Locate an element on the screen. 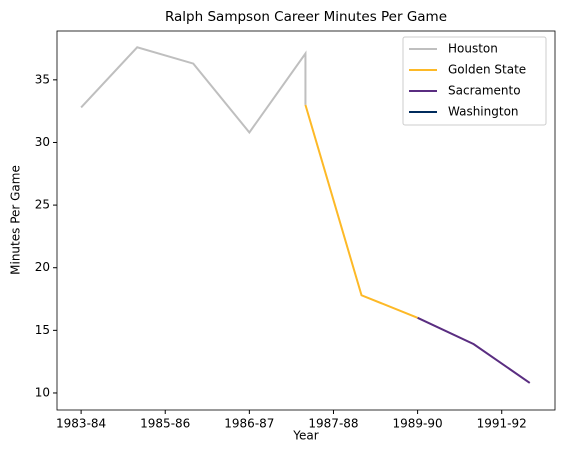 This screenshot has width=566, height=453. y-tick-label: 30 is located at coordinates (42, 142).